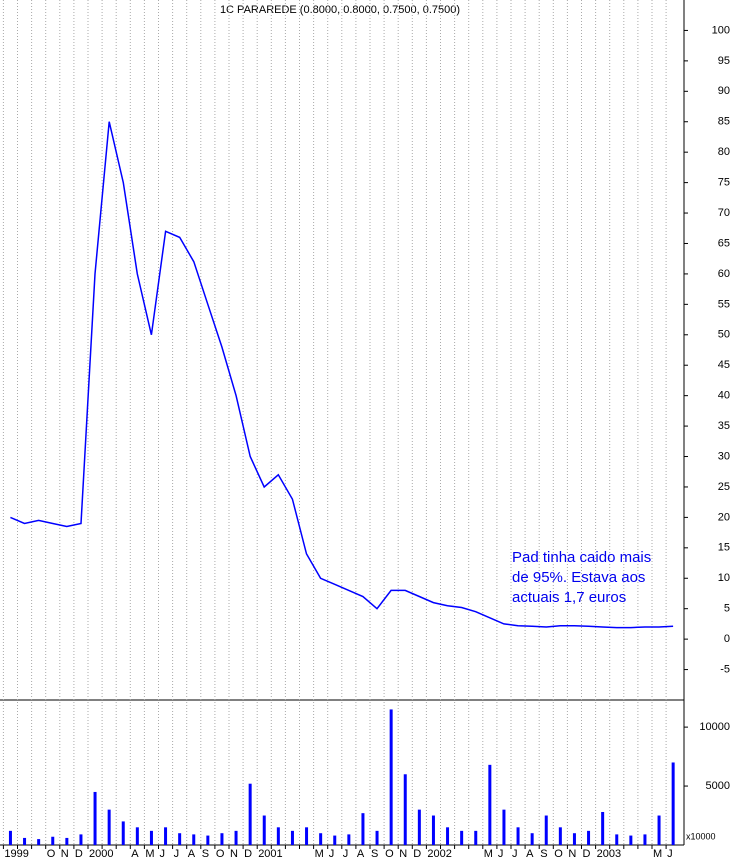 This screenshot has width=733, height=860. What do you see at coordinates (724, 91) in the screenshot?
I see `y-tick-label: 90` at bounding box center [724, 91].